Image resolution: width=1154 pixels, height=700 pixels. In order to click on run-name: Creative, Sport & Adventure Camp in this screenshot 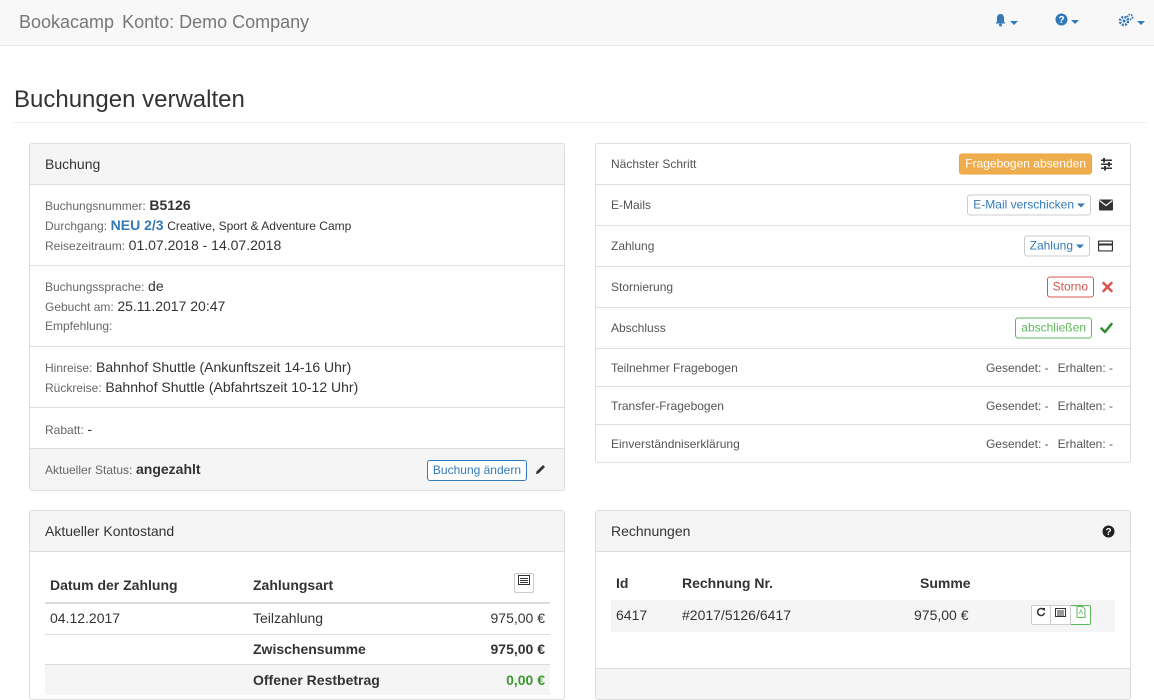, I will do `click(259, 226)`.